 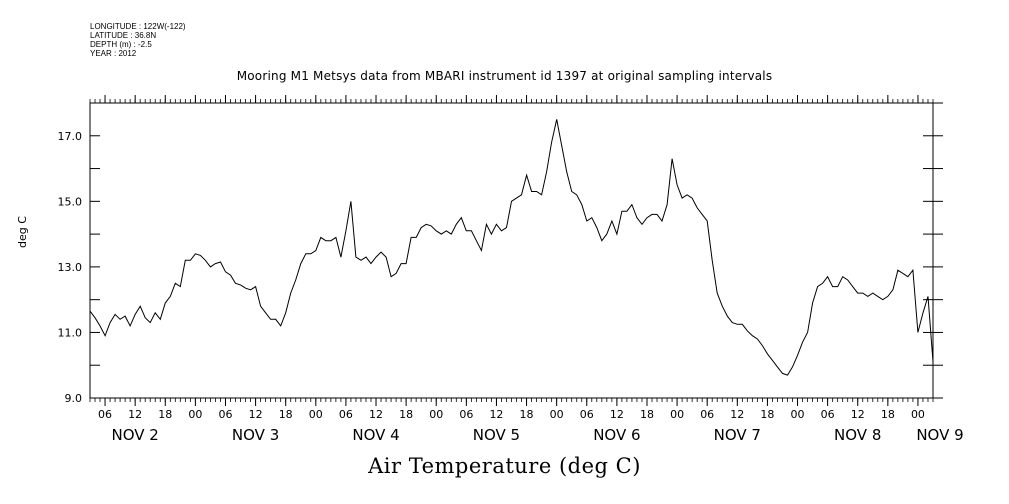 What do you see at coordinates (70, 267) in the screenshot?
I see `y-tick-label: 13.0` at bounding box center [70, 267].